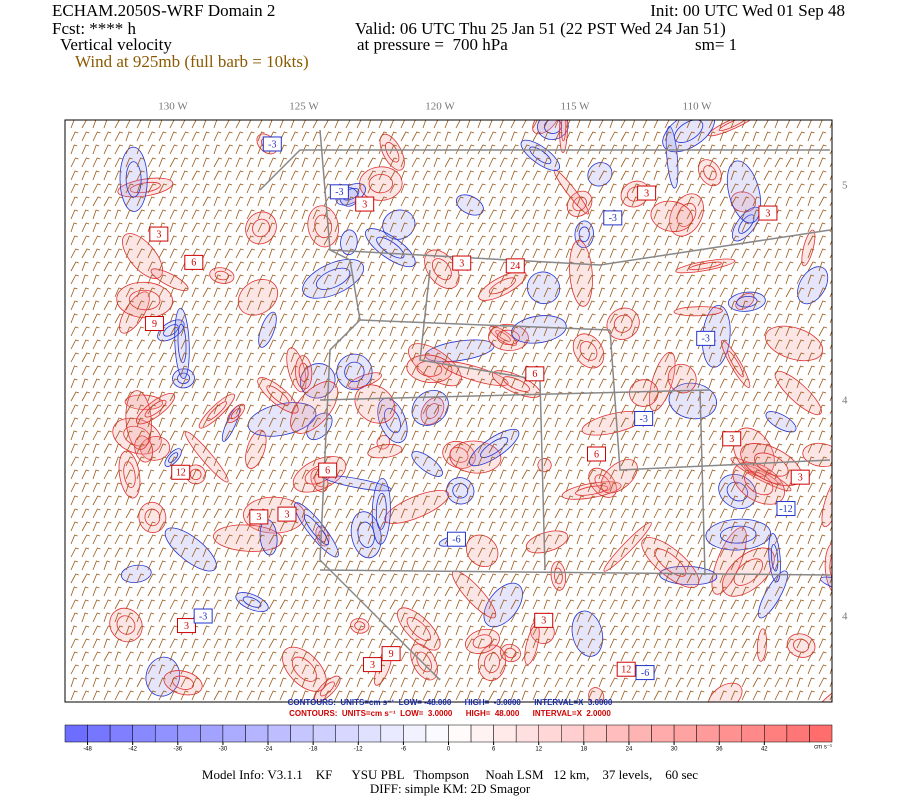 The width and height of the screenshot is (900, 800). What do you see at coordinates (674, 750) in the screenshot?
I see `colorbar-tick-label: 30` at bounding box center [674, 750].